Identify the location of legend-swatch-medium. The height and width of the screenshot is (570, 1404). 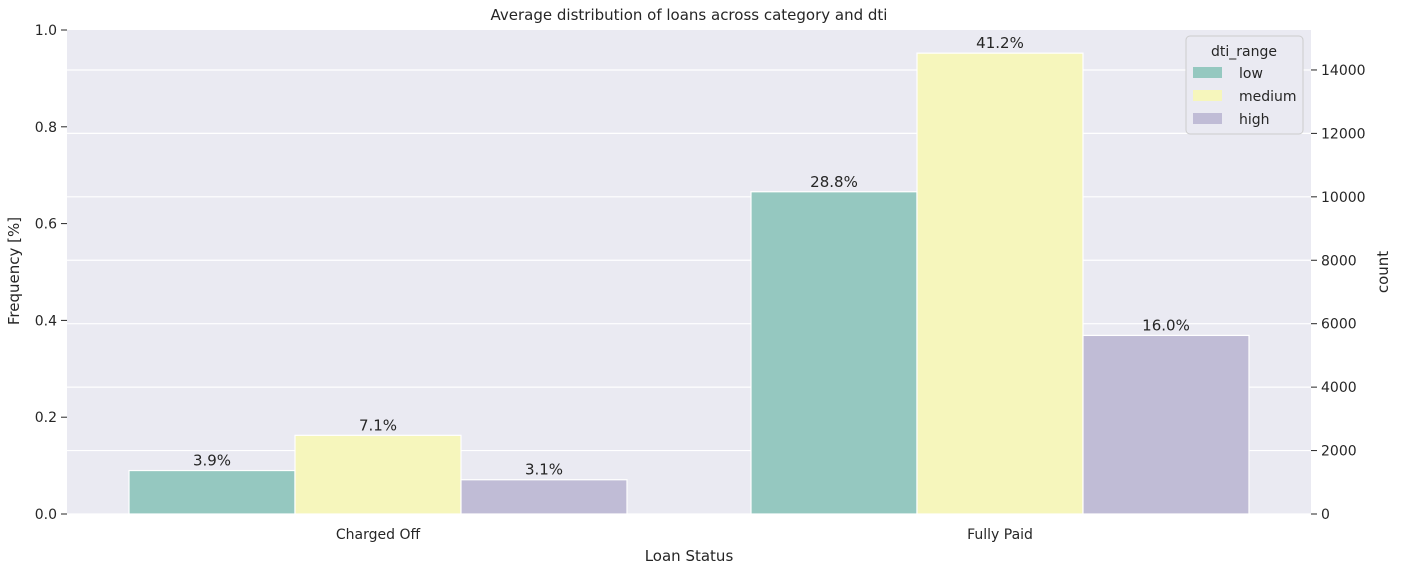
(1207, 95).